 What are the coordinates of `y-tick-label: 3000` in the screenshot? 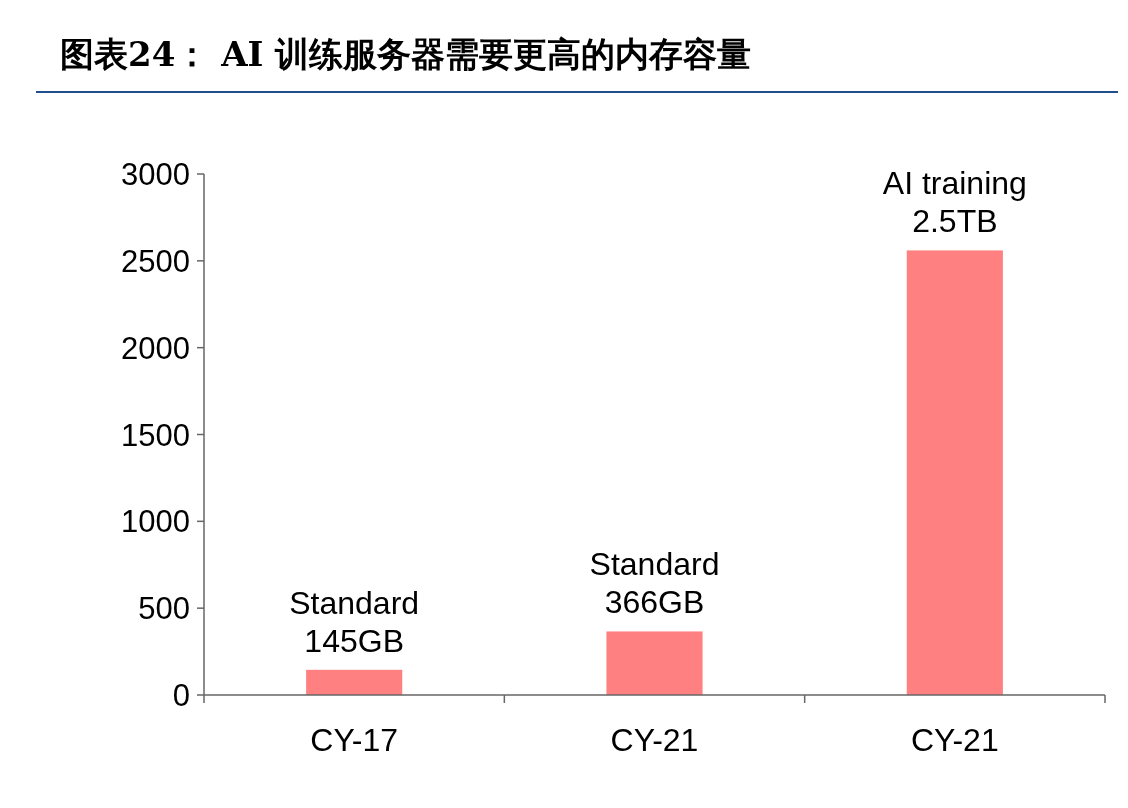 It's located at (155, 174).